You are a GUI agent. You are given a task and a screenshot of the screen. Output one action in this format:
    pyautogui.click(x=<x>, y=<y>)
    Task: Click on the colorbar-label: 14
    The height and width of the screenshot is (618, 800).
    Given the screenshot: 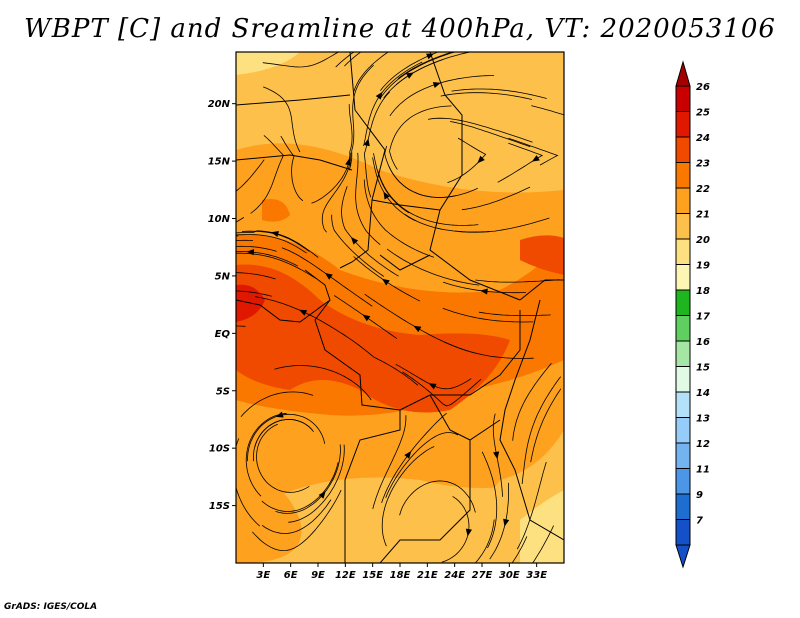 What is the action you would take?
    pyautogui.click(x=703, y=393)
    